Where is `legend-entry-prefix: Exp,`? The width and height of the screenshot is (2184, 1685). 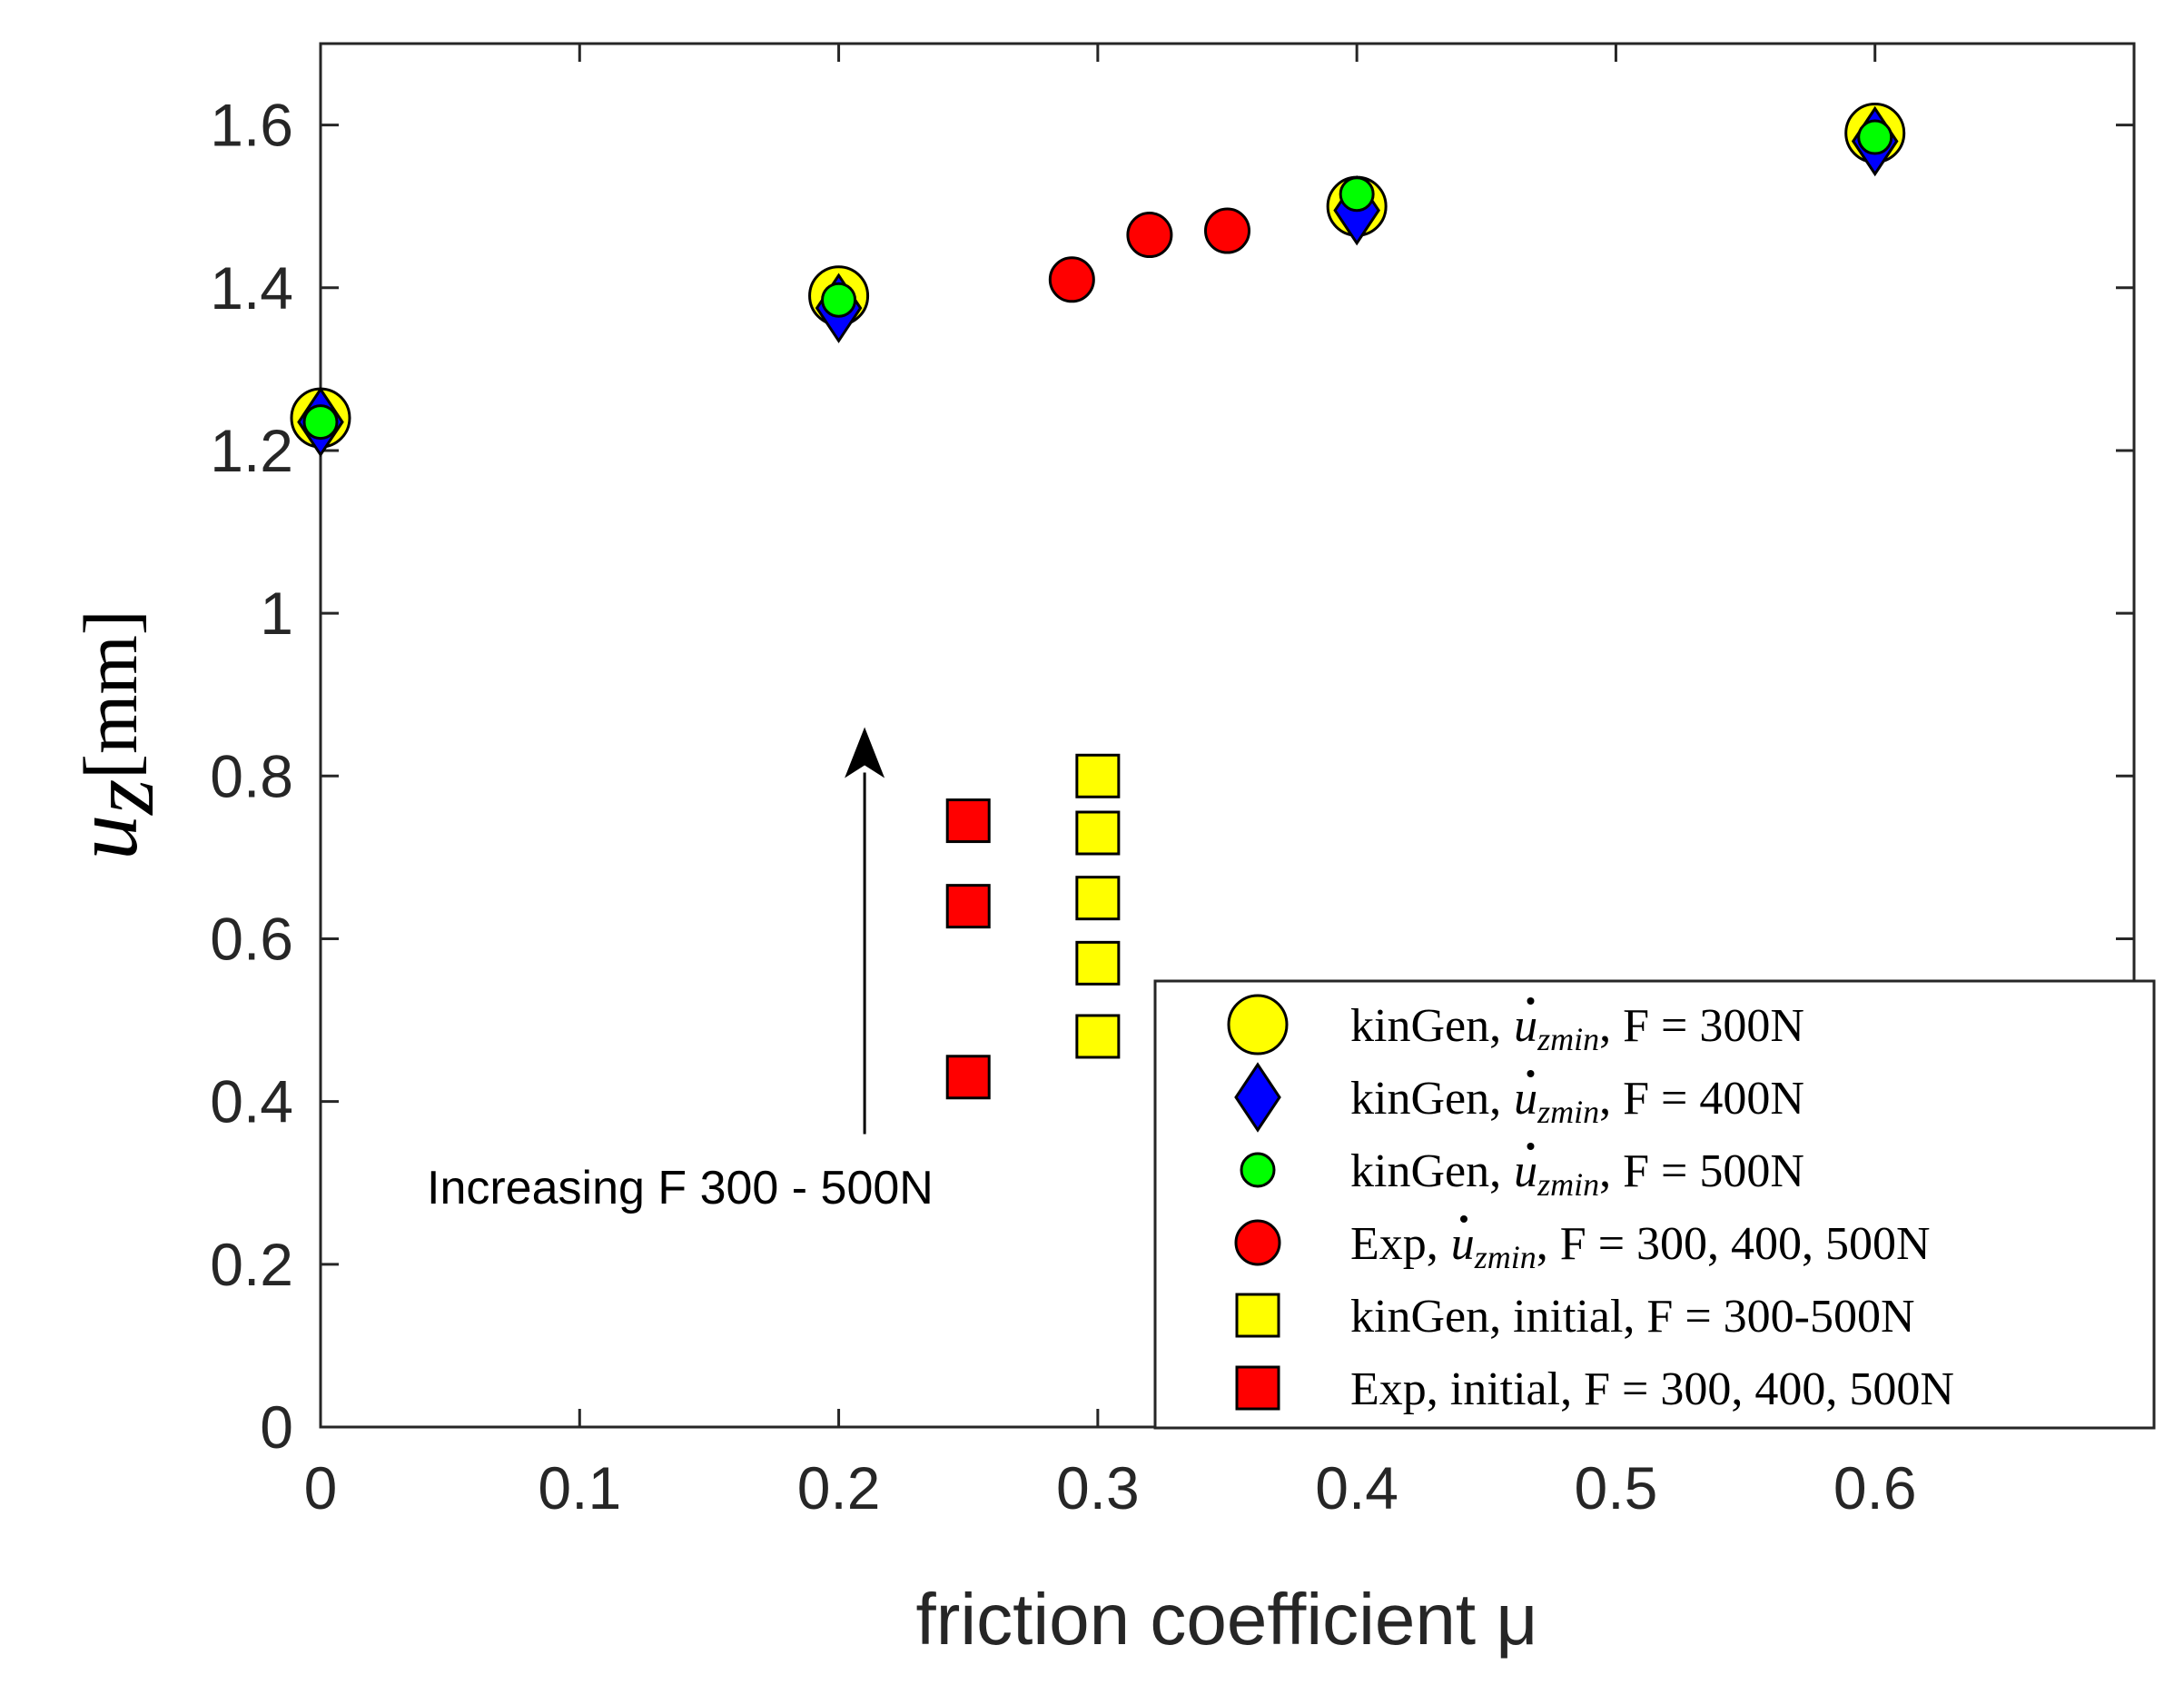
legend-entry-prefix: Exp, is located at coordinates (1394, 1244).